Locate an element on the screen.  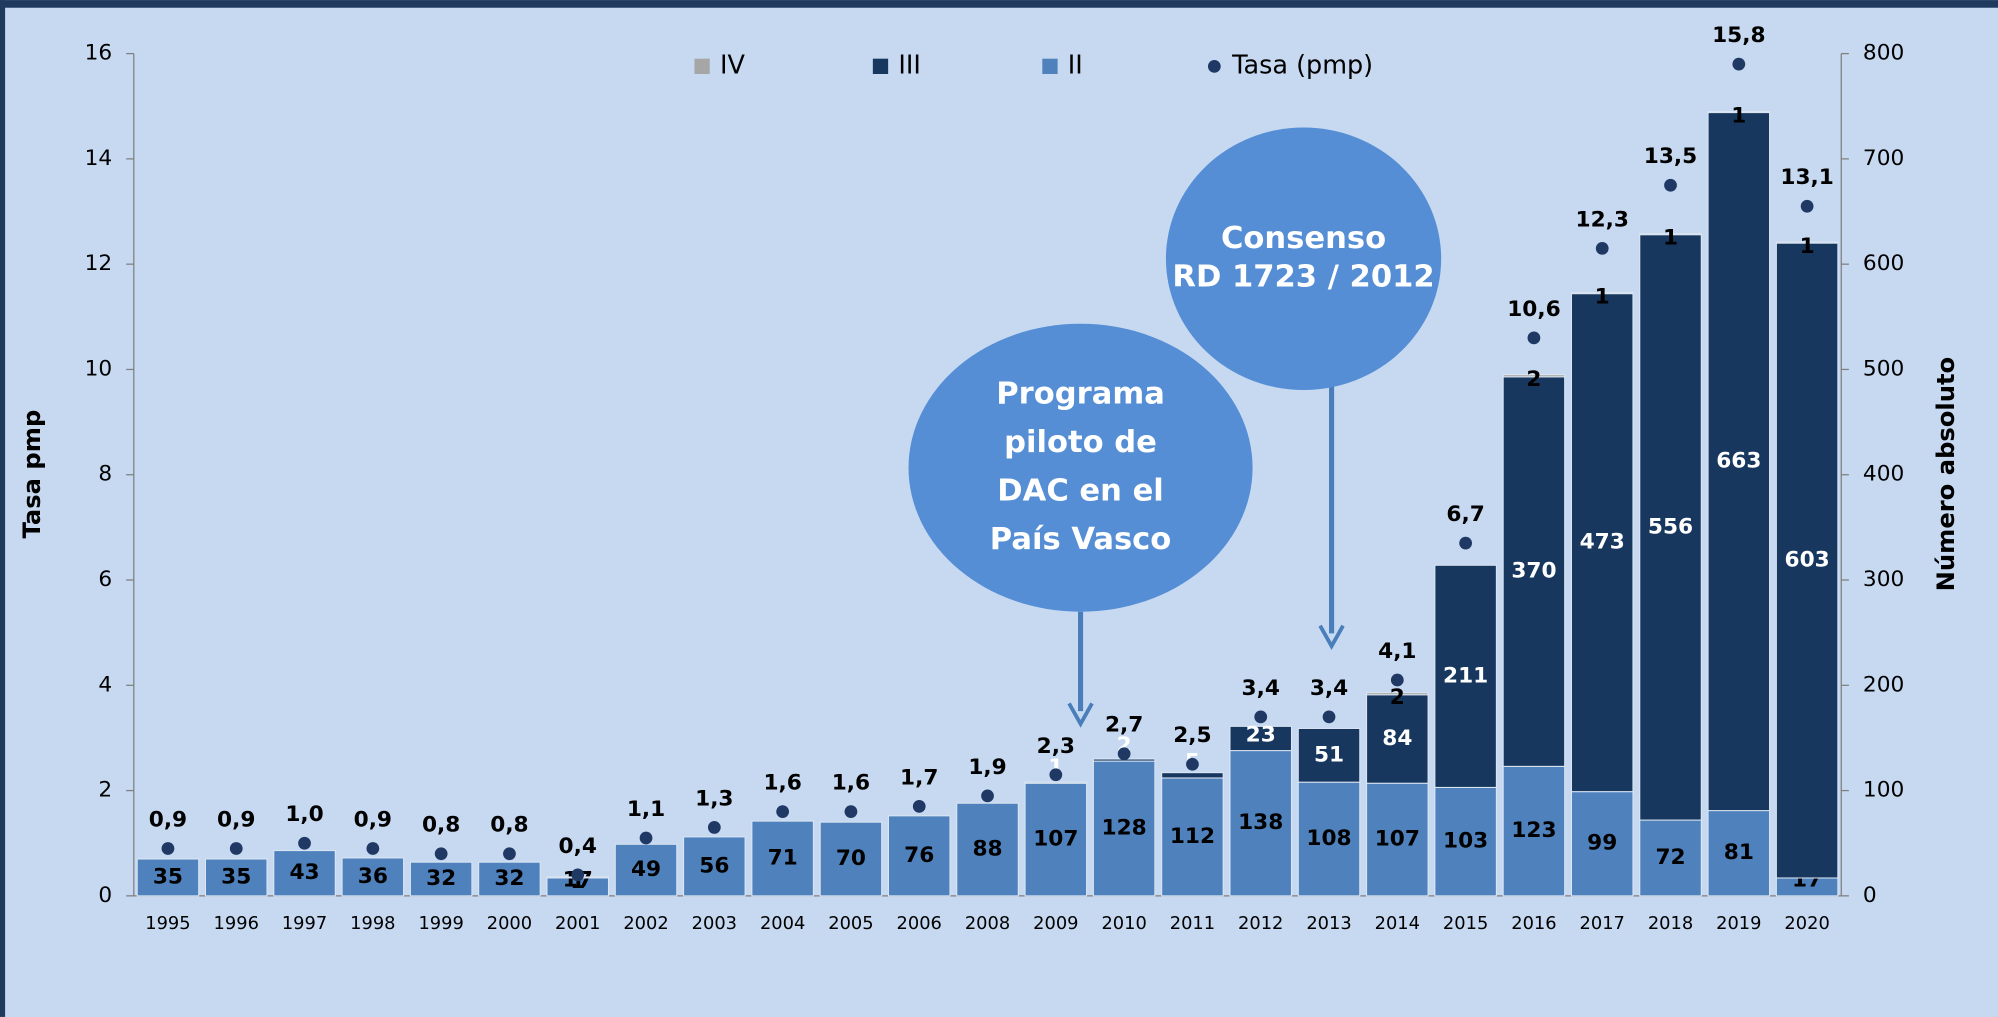
y-tick-label: 12 is located at coordinates (99, 263).